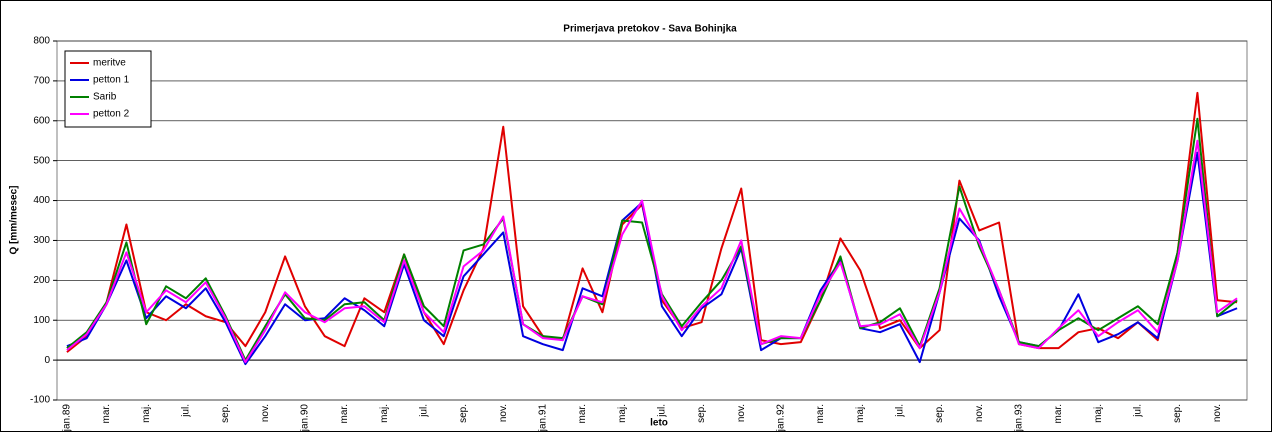 Image resolution: width=1272 pixels, height=432 pixels. What do you see at coordinates (1019, 418) in the screenshot?
I see `x-tick-label: jan.93` at bounding box center [1019, 418].